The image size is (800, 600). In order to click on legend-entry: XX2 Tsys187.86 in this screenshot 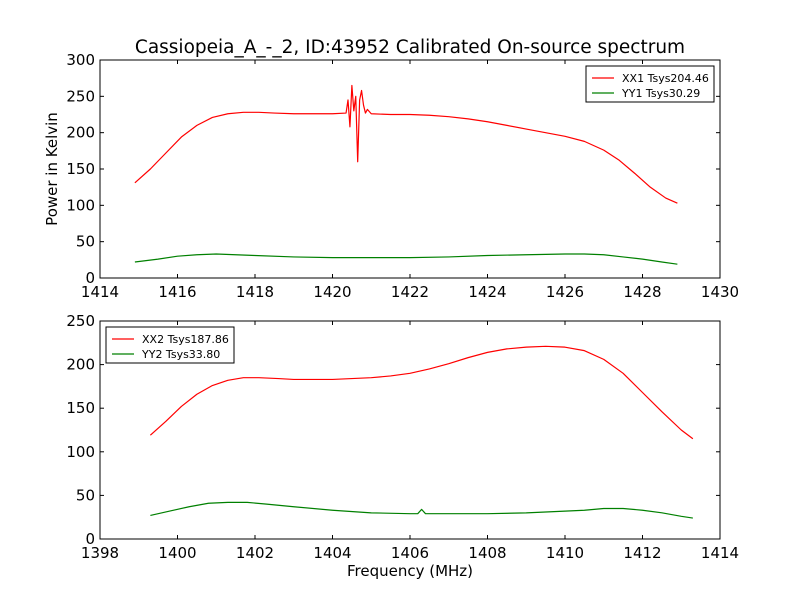, I will do `click(185, 339)`.